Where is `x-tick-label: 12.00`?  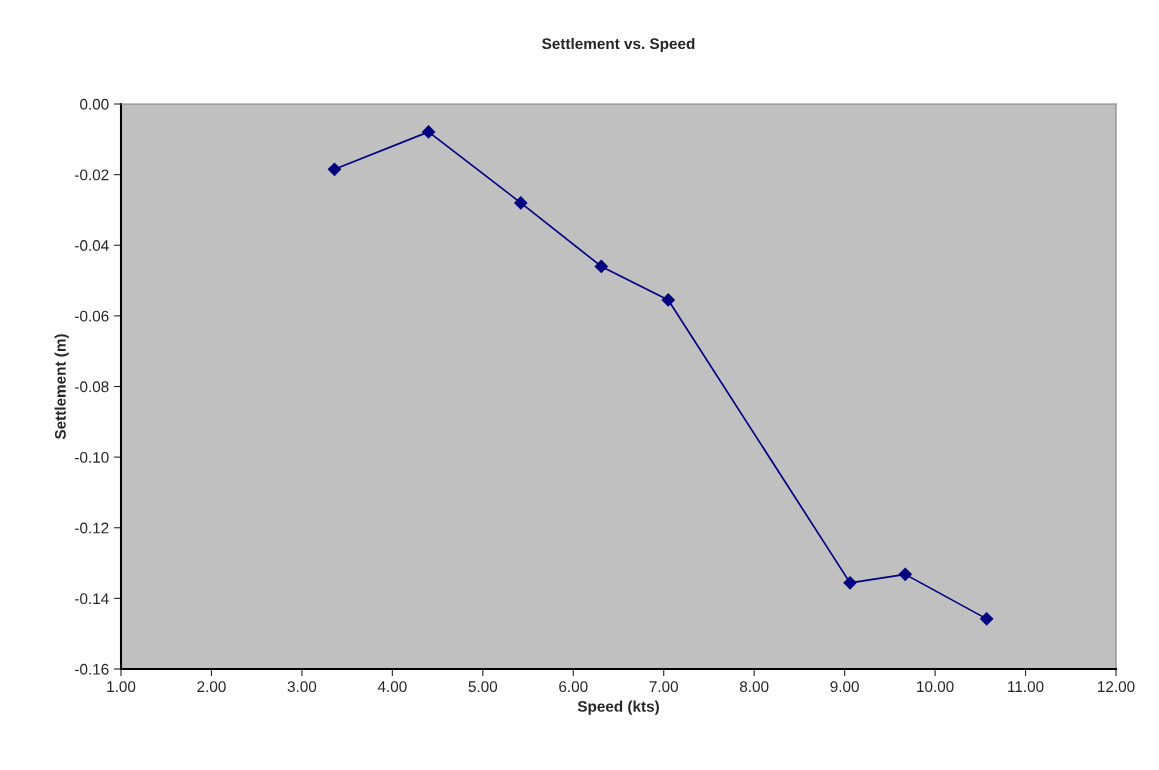 x-tick-label: 12.00 is located at coordinates (1116, 687).